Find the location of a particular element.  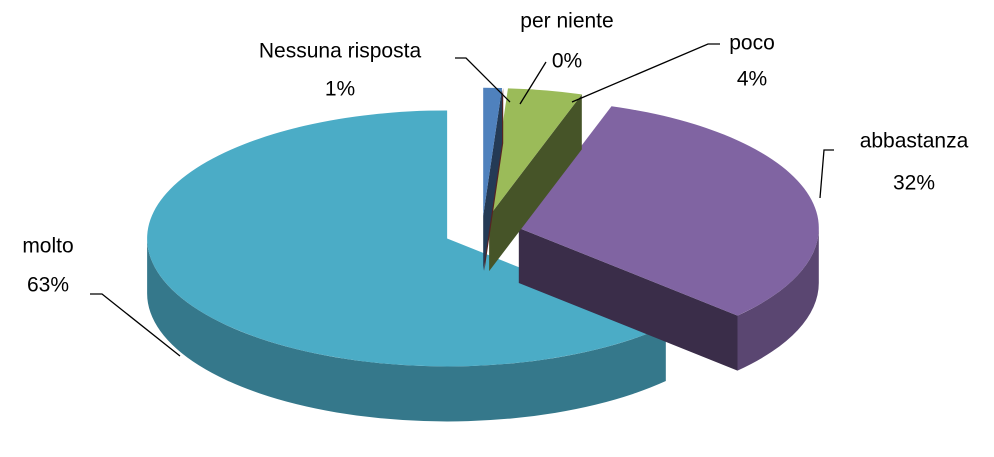

slice-value: 63% is located at coordinates (48, 285).